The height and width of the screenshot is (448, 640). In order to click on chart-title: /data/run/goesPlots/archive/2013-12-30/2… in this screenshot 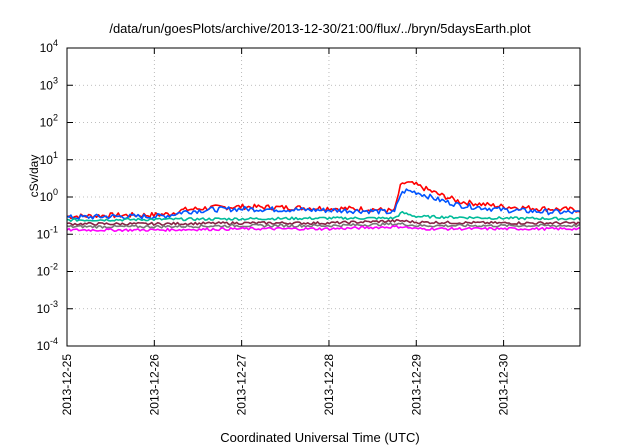, I will do `click(320, 28)`.